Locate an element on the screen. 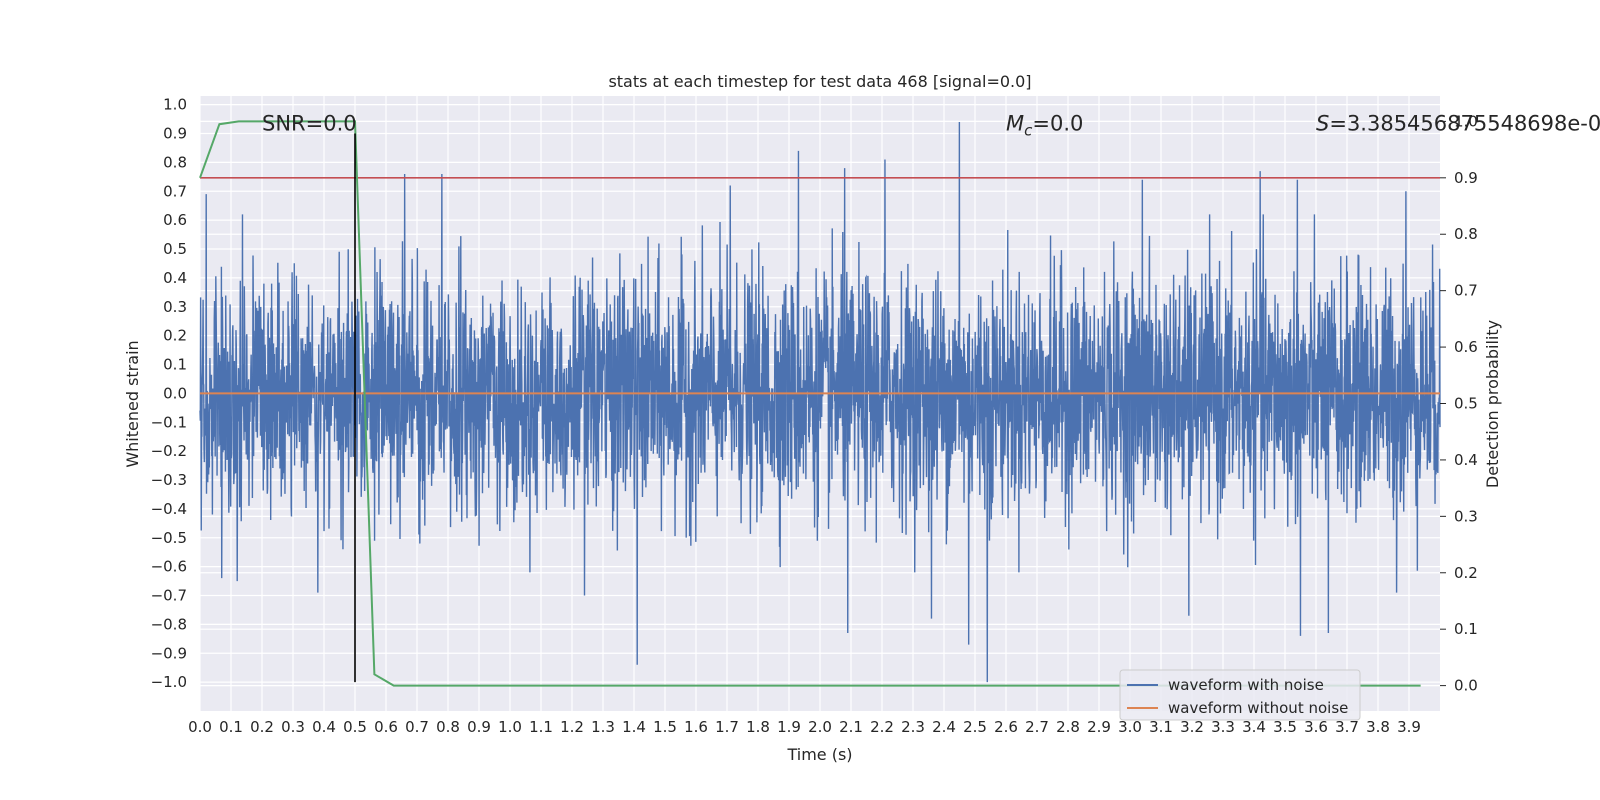 Image resolution: width=1600 pixels, height=800 pixels. x-tick-label: 1.0 is located at coordinates (510, 727).